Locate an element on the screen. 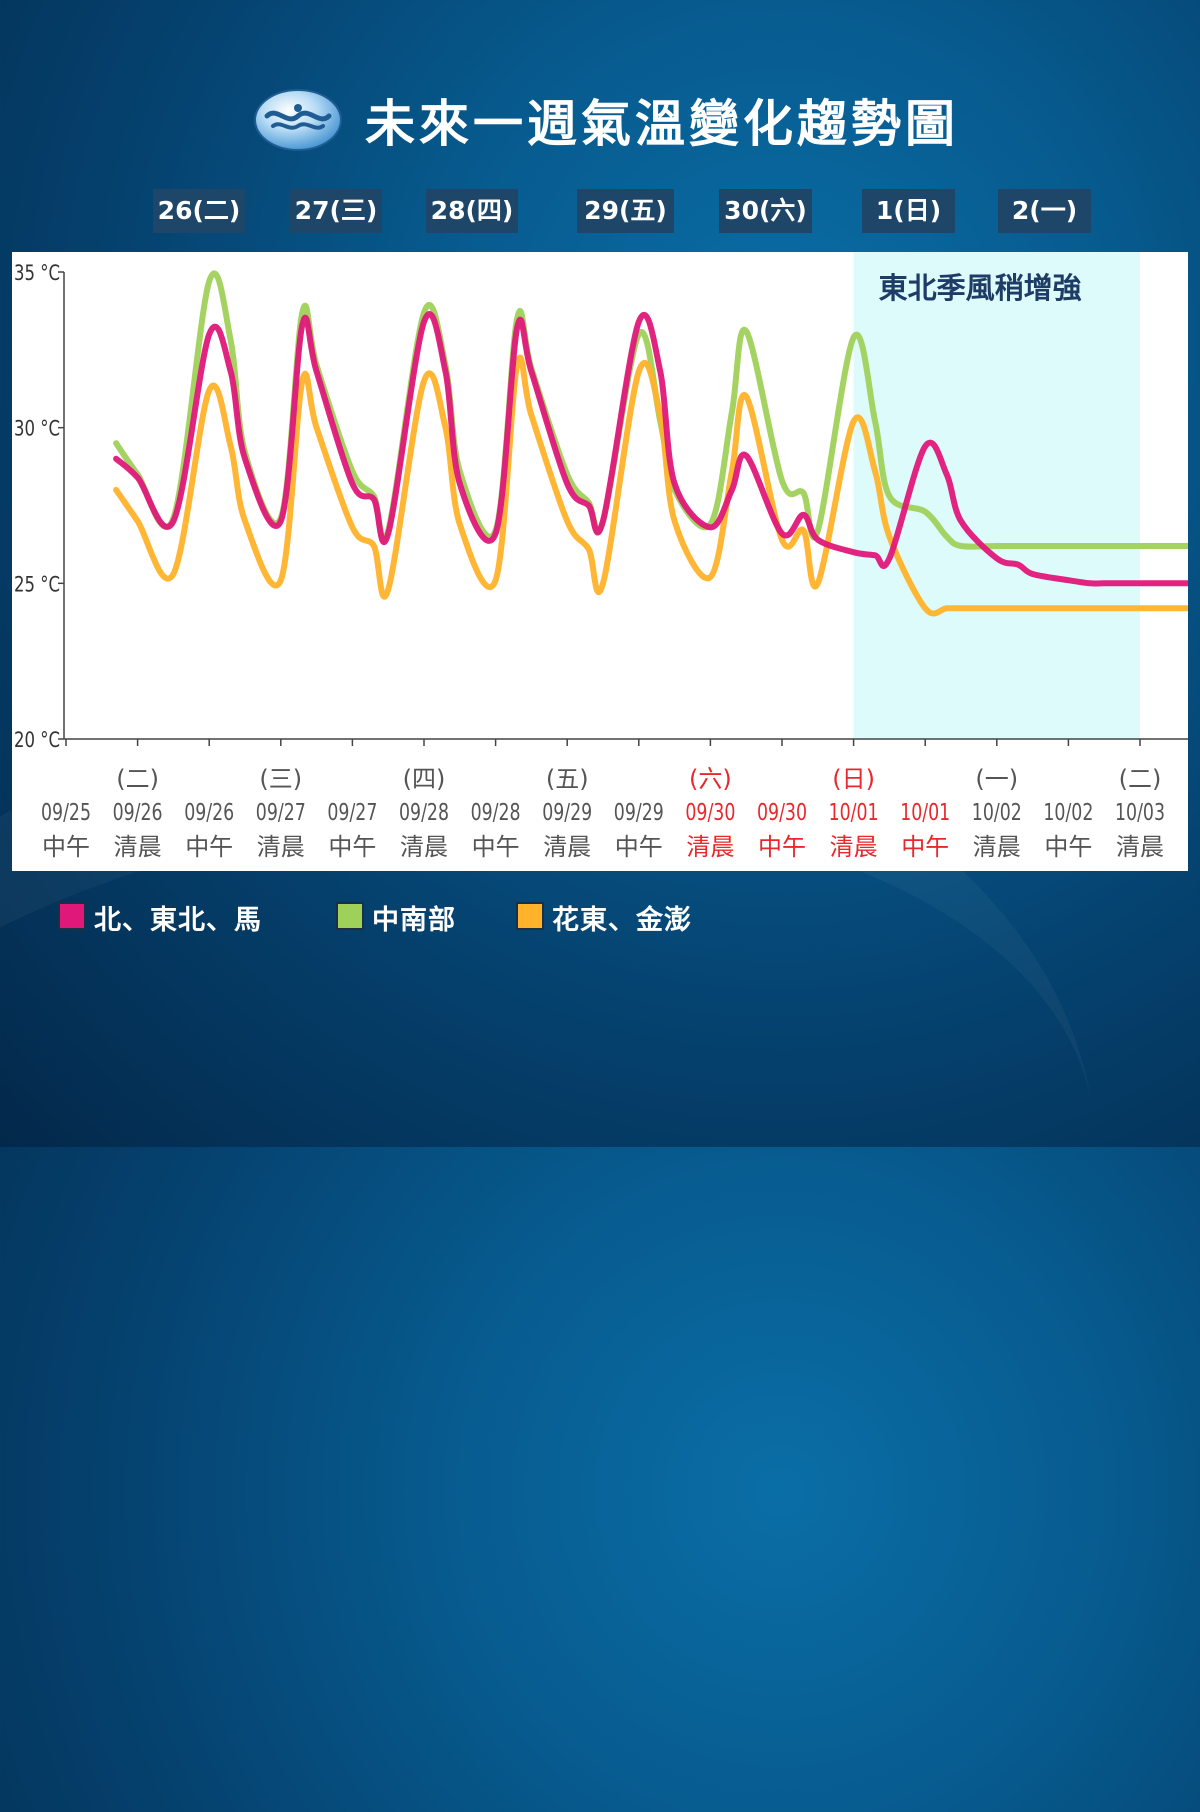 The height and width of the screenshot is (1812, 1200). y-tick-label: 25 °C is located at coordinates (37, 584).